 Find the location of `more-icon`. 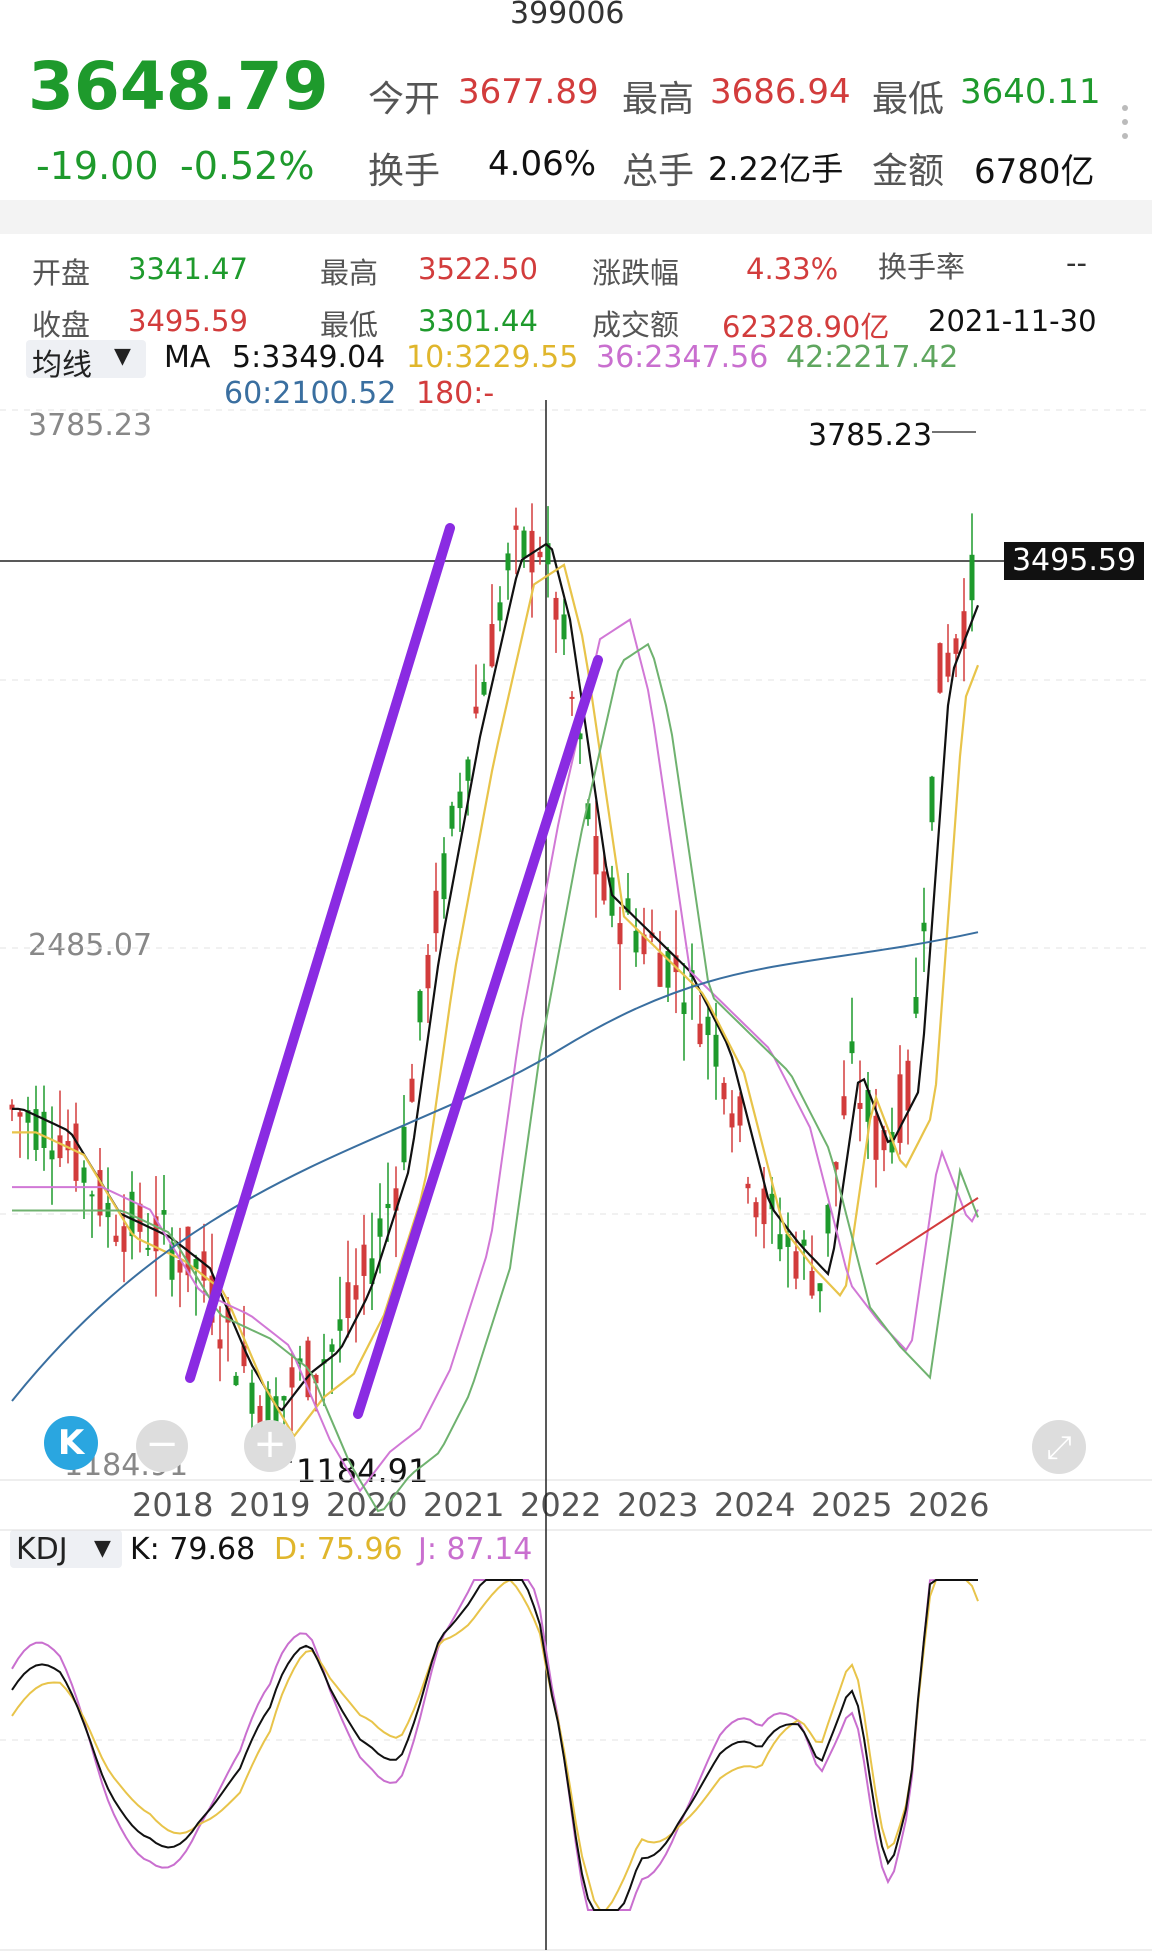

more-icon is located at coordinates (1125, 122).